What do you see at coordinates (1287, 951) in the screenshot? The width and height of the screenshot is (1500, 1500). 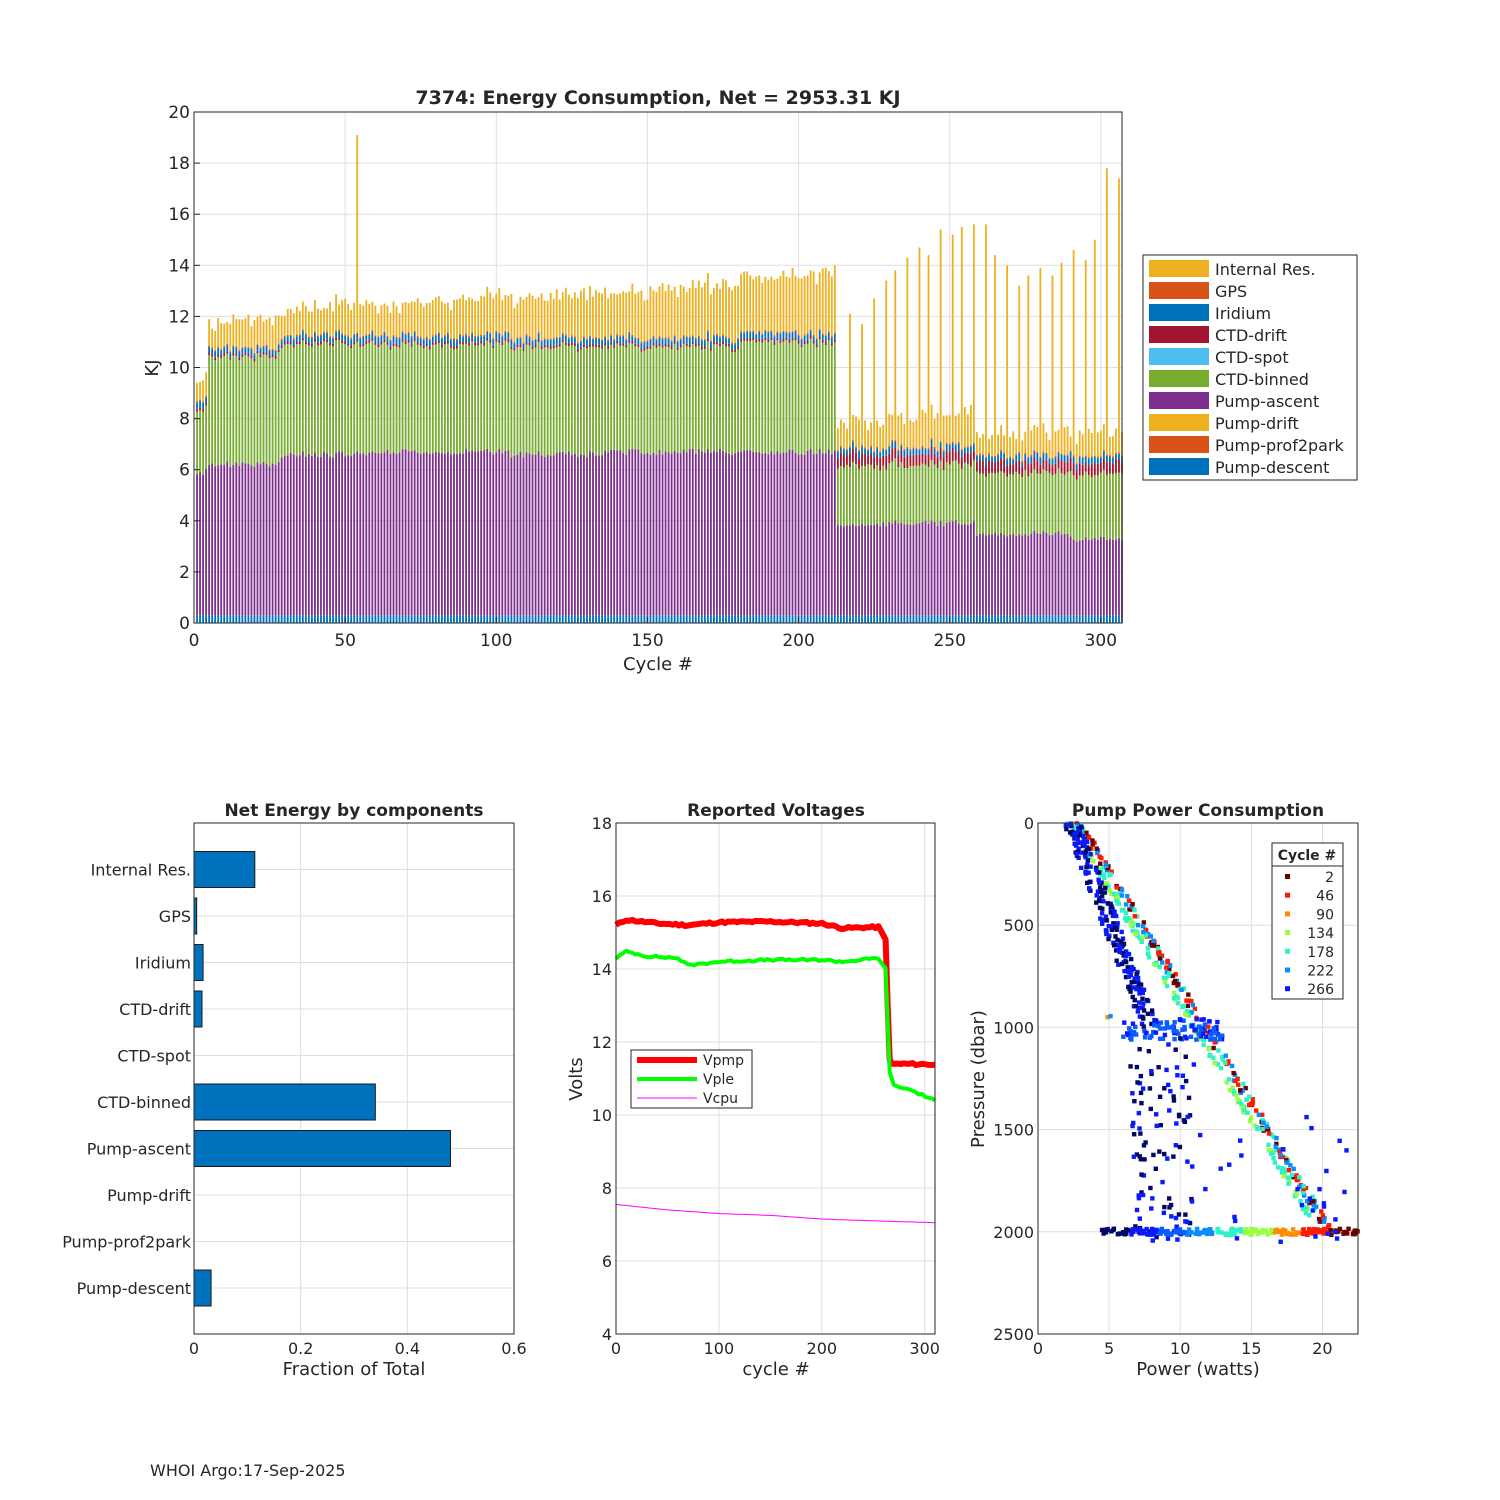 I see `scatter-legend-marker` at bounding box center [1287, 951].